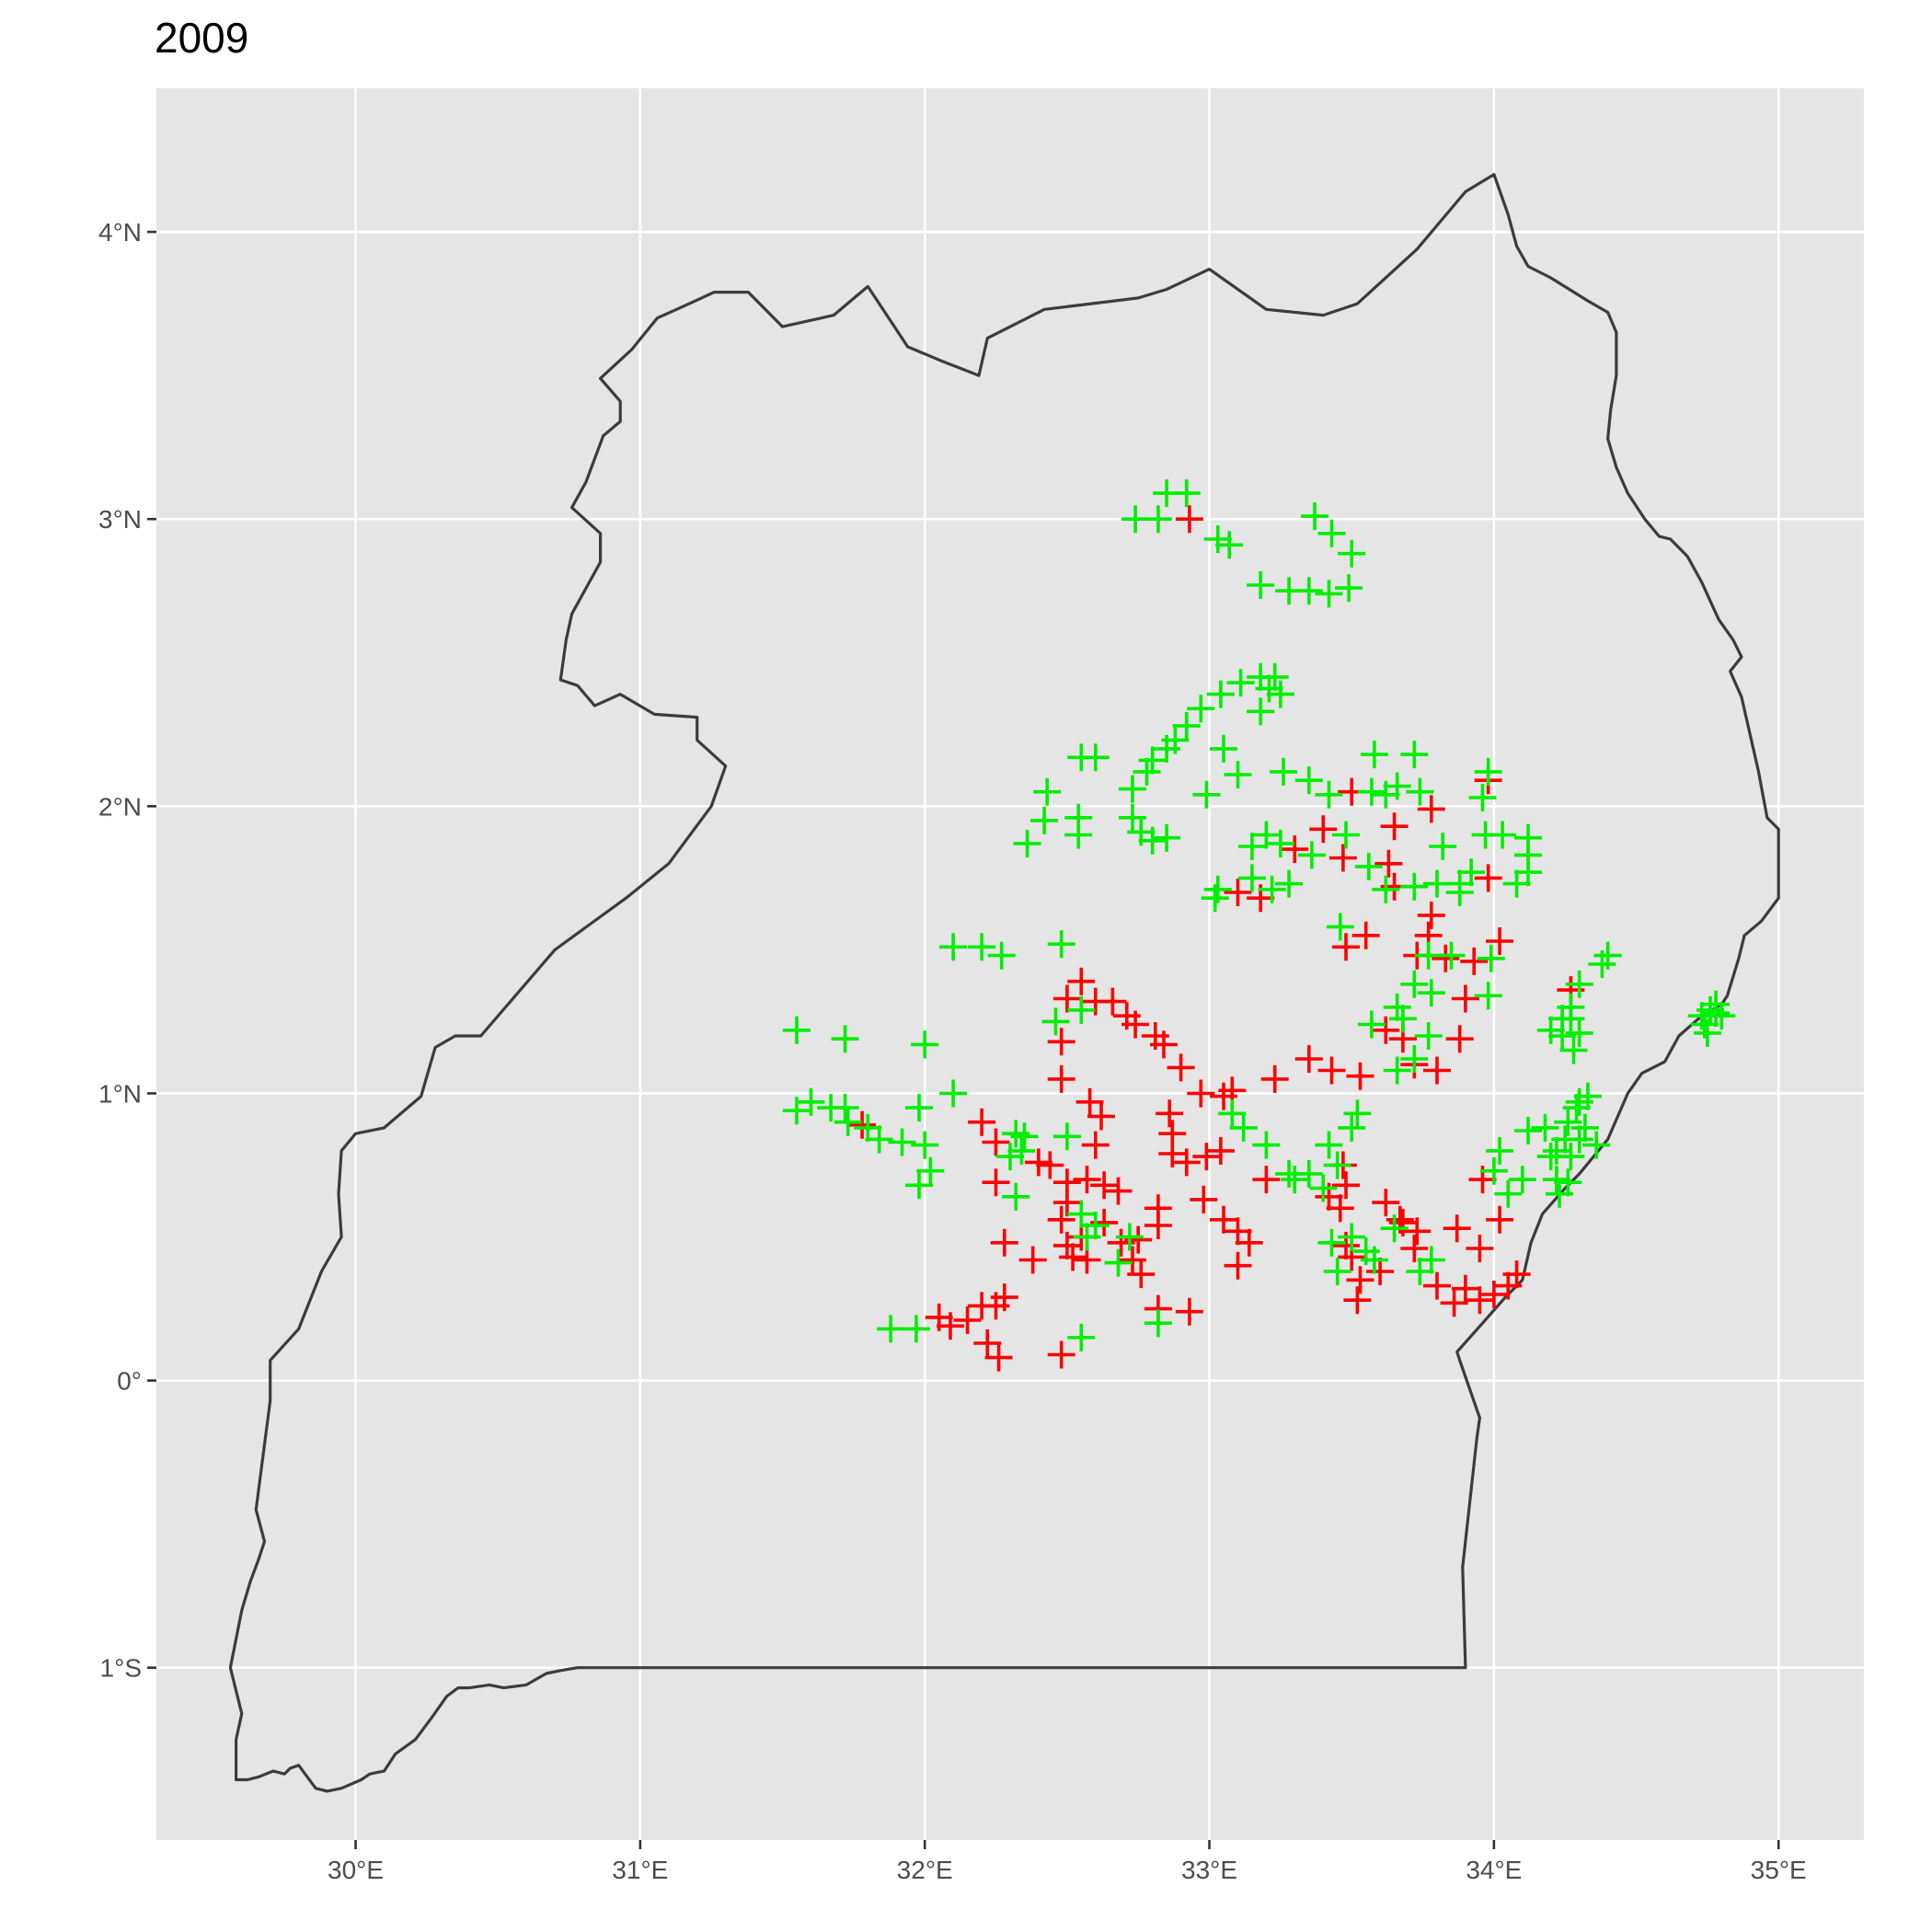 This screenshot has width=1932, height=1932. Describe the element at coordinates (121, 1668) in the screenshot. I see `y-tick-label-0: 1°S` at that location.